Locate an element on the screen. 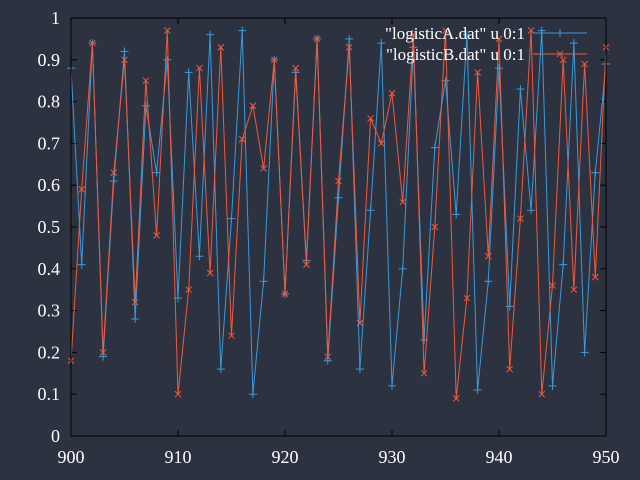 This screenshot has width=640, height=480. legend-marker is located at coordinates (560, 54).